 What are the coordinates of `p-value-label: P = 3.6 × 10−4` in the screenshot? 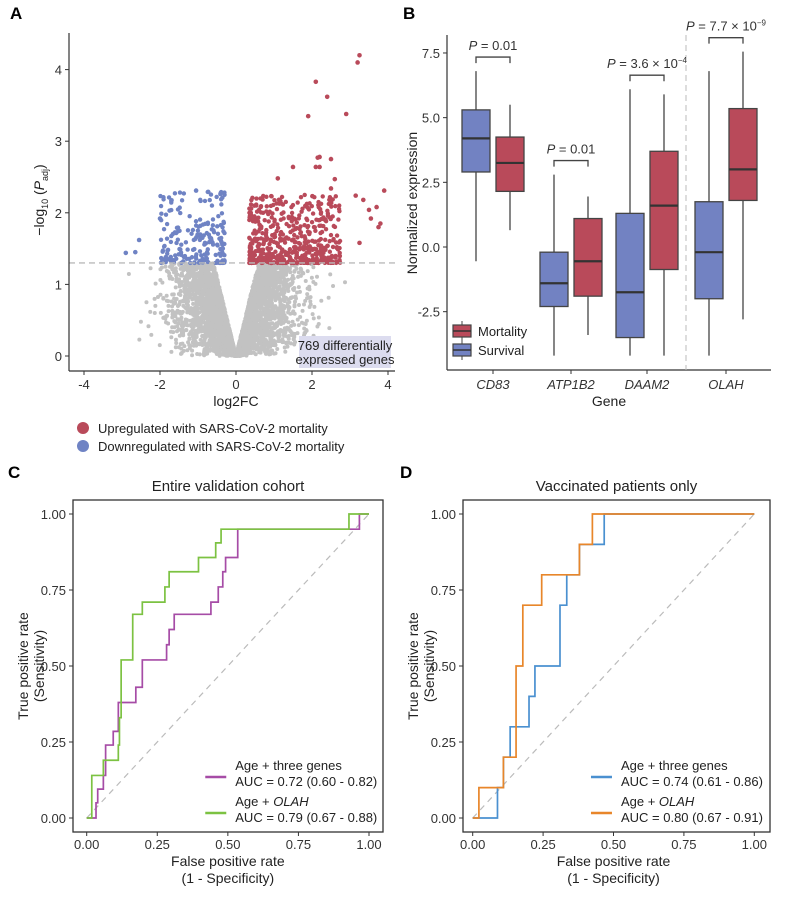 It's located at (647, 63).